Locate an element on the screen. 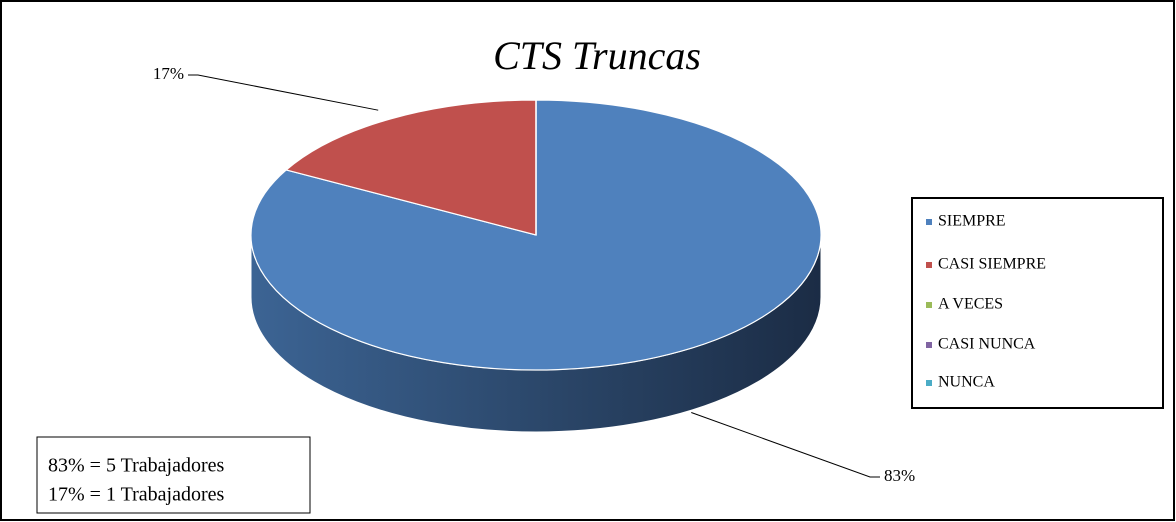 The height and width of the screenshot is (522, 1176). legend-label: A VECES is located at coordinates (970, 304).